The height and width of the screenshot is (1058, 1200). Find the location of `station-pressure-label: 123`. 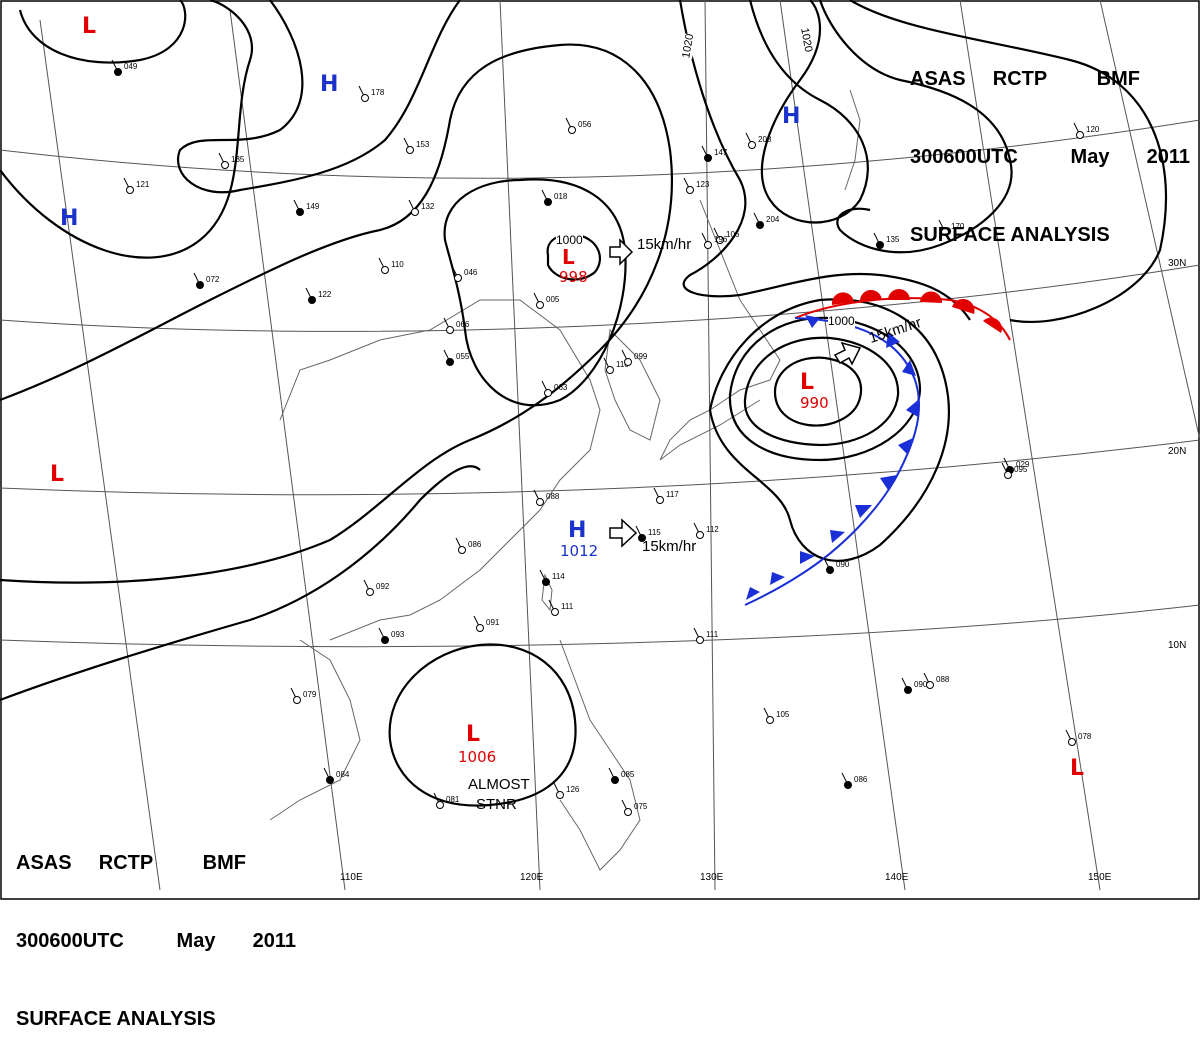

station-pressure-label: 123 is located at coordinates (703, 184).